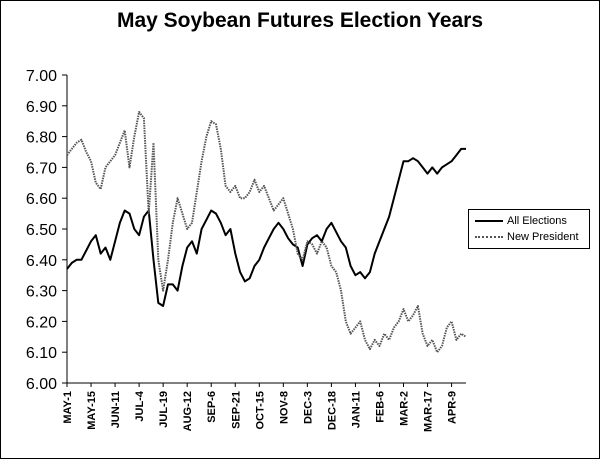 The height and width of the screenshot is (459, 600). What do you see at coordinates (489, 237) in the screenshot?
I see `legend-swatch-new-president` at bounding box center [489, 237].